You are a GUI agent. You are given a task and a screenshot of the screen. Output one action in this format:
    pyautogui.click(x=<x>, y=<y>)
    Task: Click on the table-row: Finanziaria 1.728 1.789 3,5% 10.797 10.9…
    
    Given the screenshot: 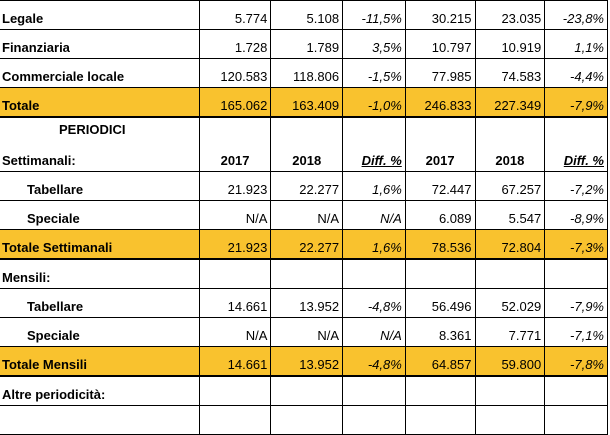 What is the action you would take?
    pyautogui.click(x=304, y=44)
    